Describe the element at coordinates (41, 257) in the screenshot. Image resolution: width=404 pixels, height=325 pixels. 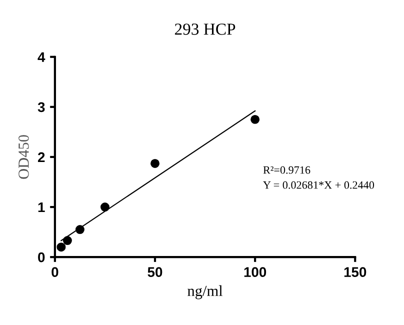
I see `y-tick-label: 0` at that location.